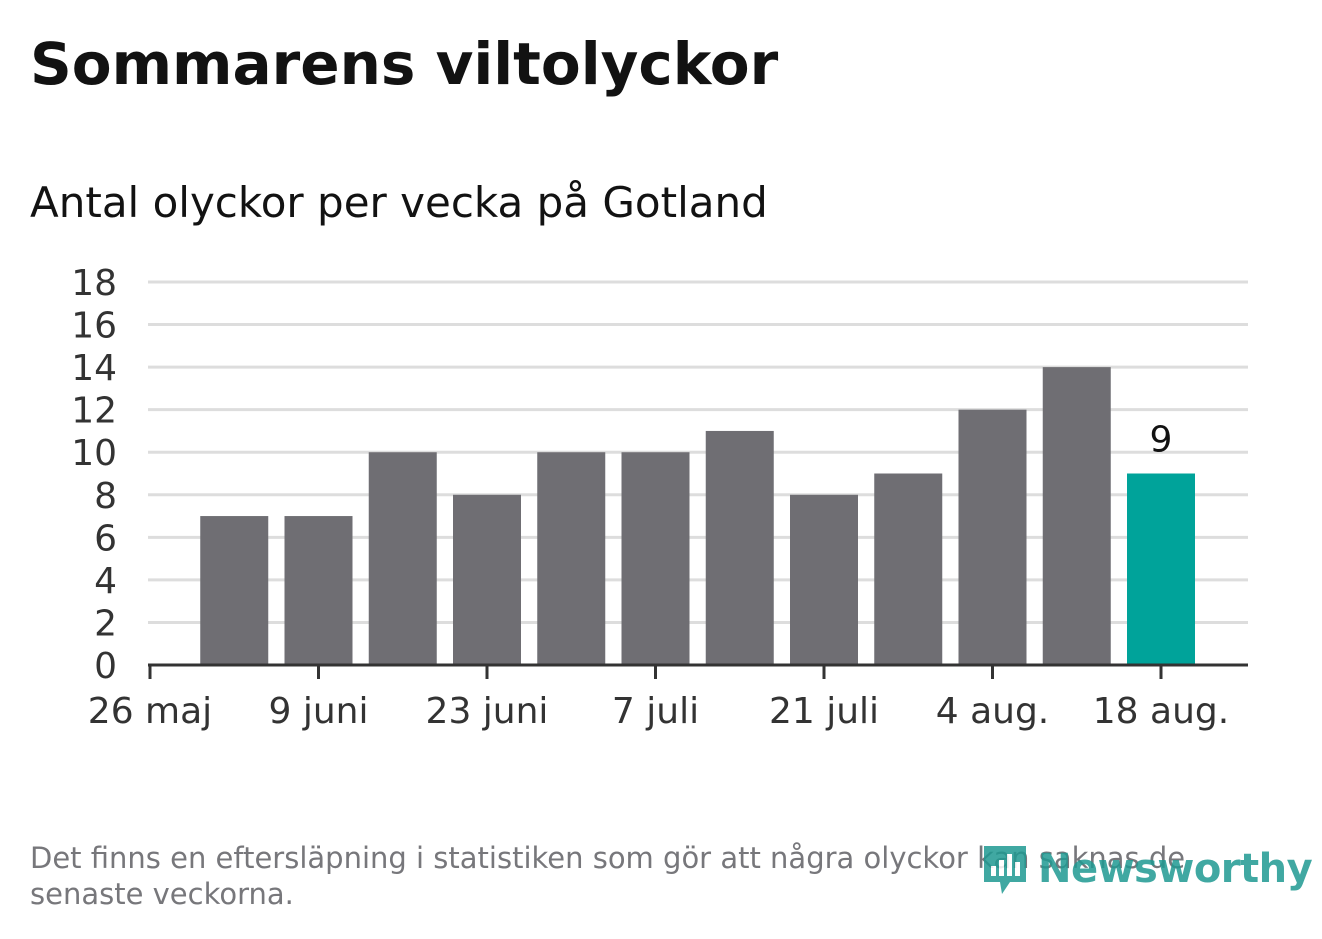 Image resolution: width=1322 pixels, height=939 pixels. What do you see at coordinates (105, 623) in the screenshot?
I see `y-tick-label: 2` at bounding box center [105, 623].